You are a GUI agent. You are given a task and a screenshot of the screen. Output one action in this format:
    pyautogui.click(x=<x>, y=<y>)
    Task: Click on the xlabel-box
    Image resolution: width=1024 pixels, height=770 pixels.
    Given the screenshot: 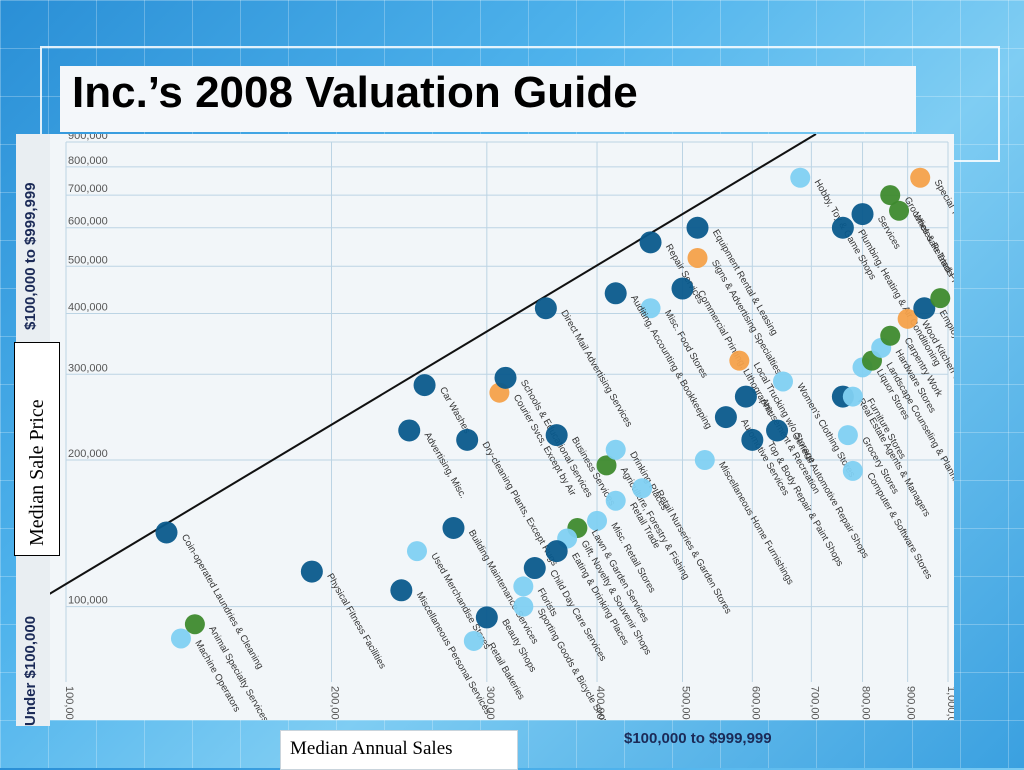 What is the action you would take?
    pyautogui.click(x=399, y=750)
    